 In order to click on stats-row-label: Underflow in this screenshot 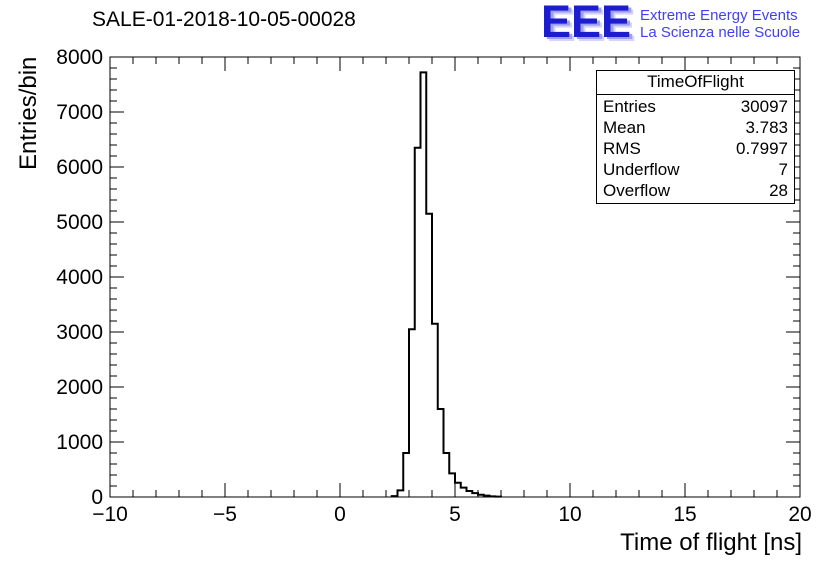, I will do `click(641, 169)`.